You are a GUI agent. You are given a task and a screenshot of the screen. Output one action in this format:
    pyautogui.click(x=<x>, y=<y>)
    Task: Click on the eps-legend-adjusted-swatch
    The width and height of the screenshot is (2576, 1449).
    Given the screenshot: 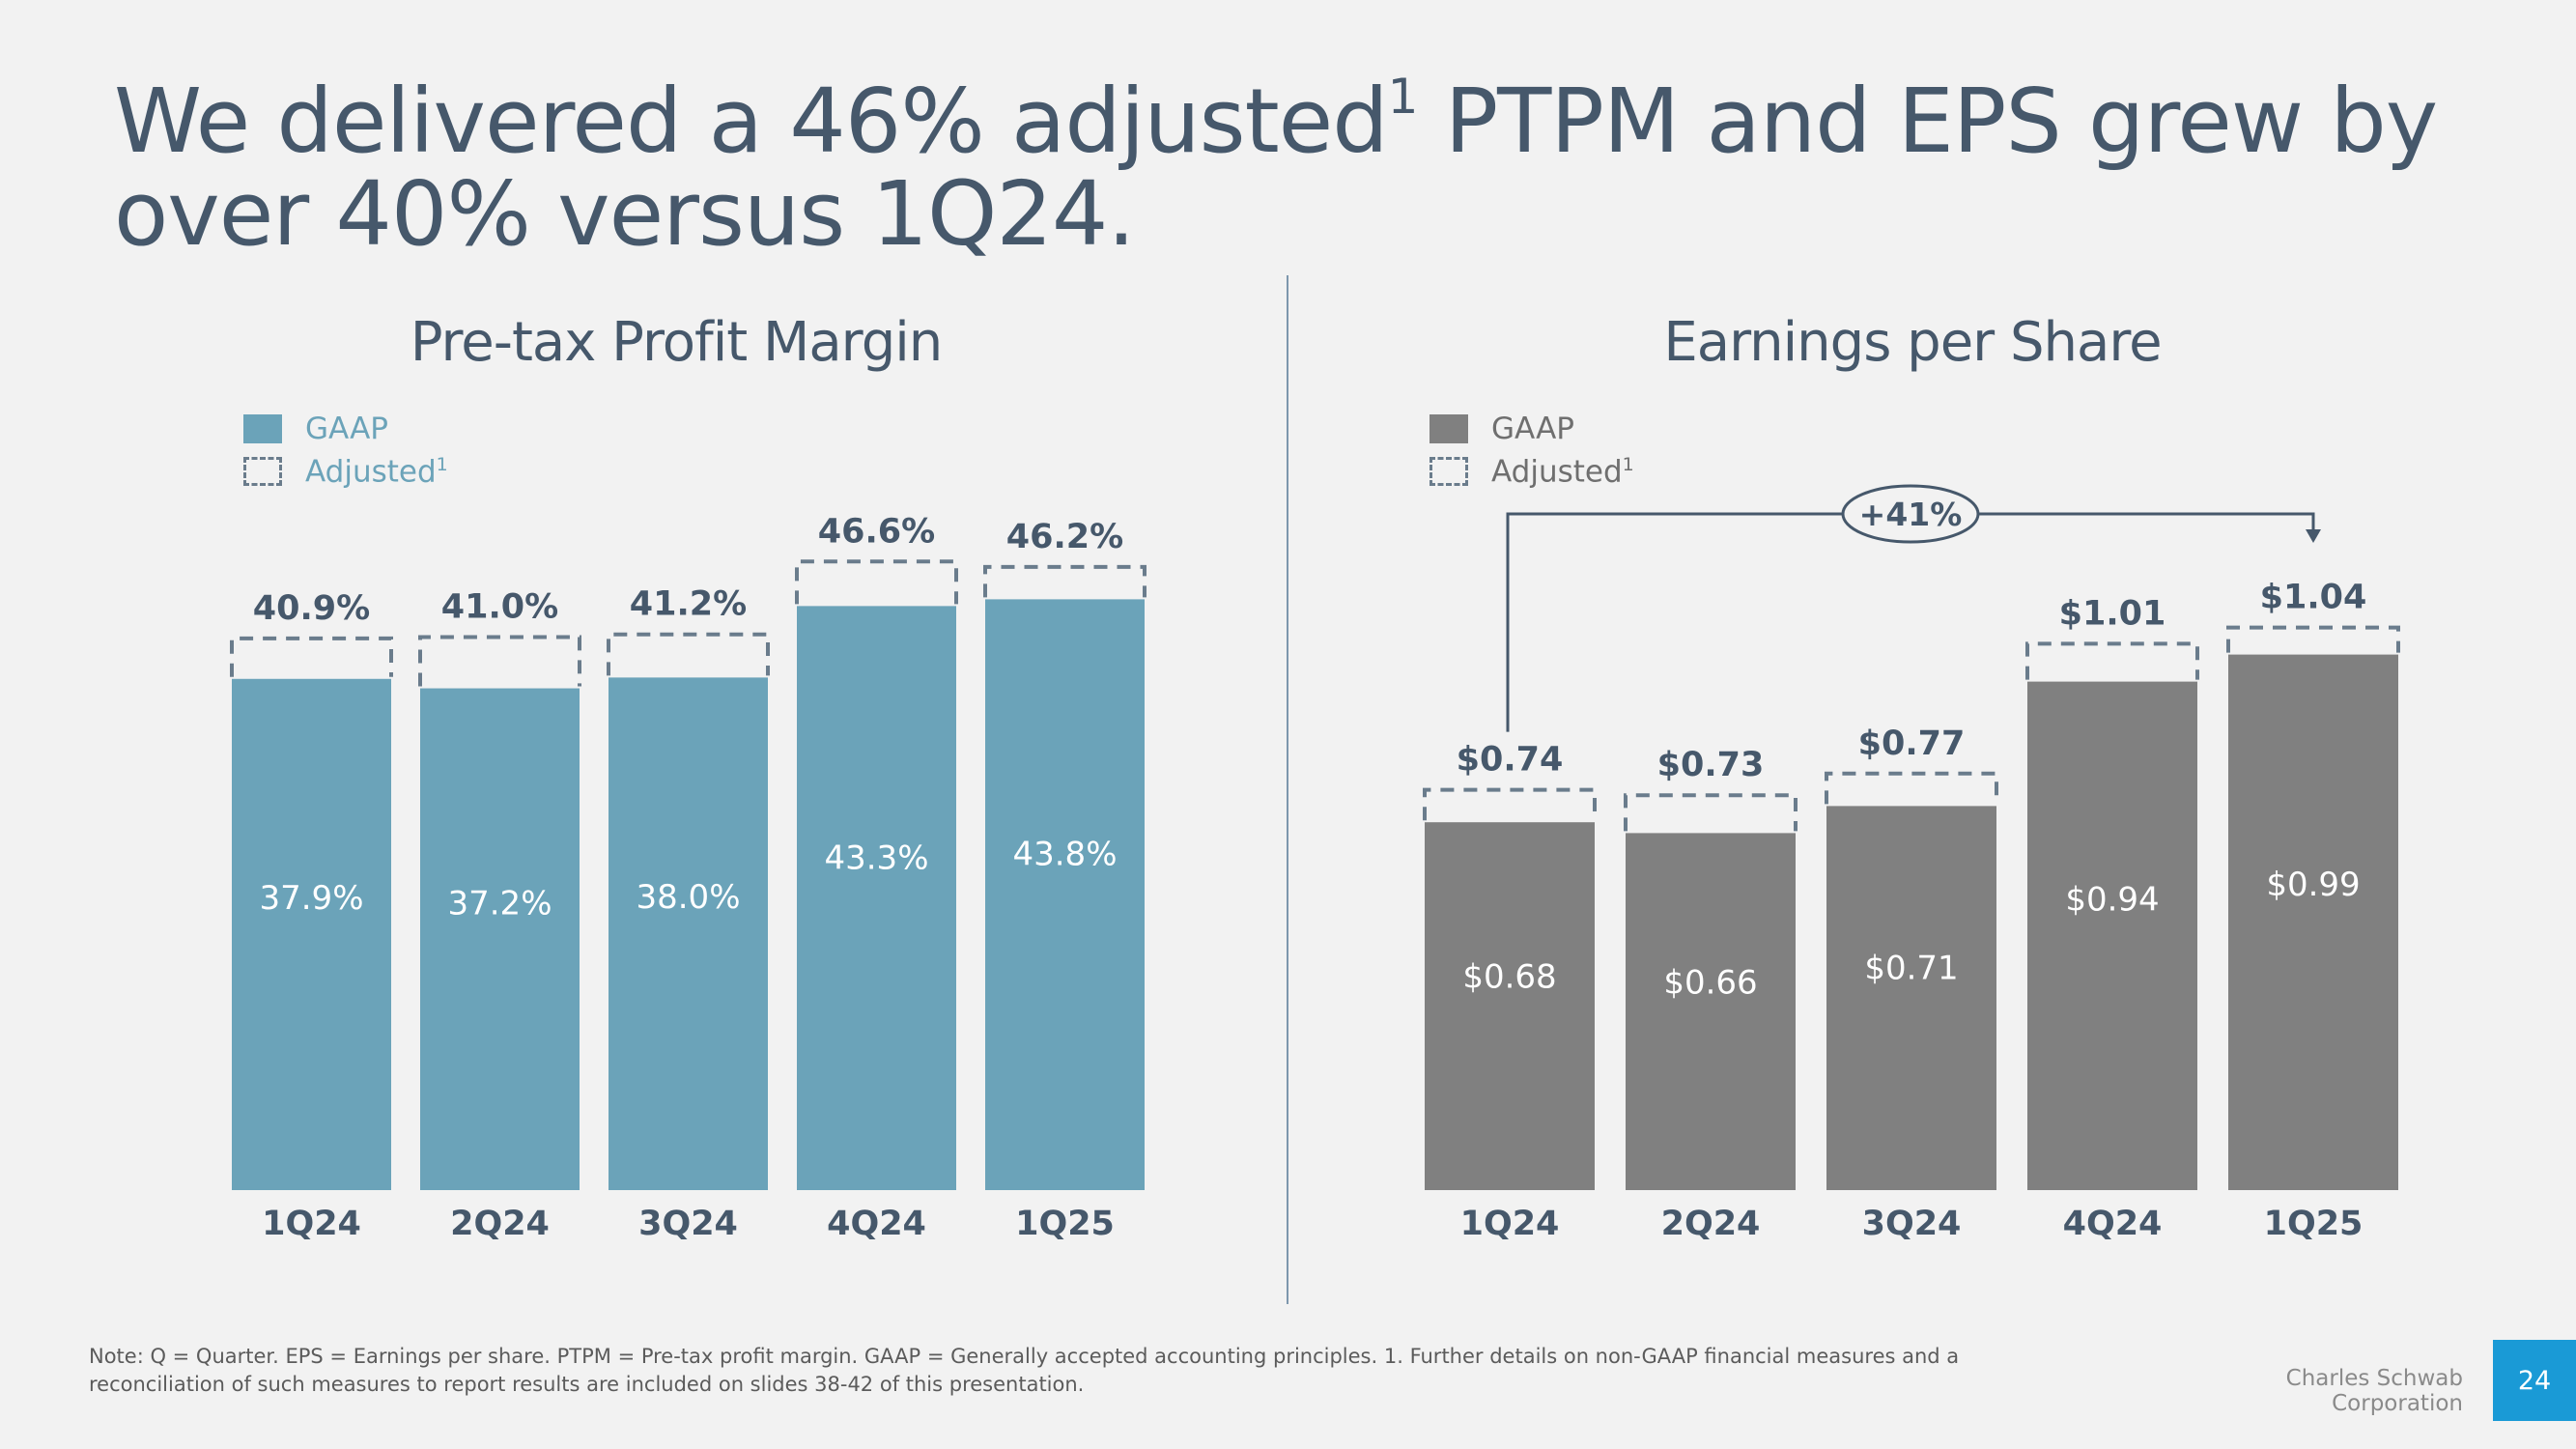 What is the action you would take?
    pyautogui.click(x=1449, y=471)
    